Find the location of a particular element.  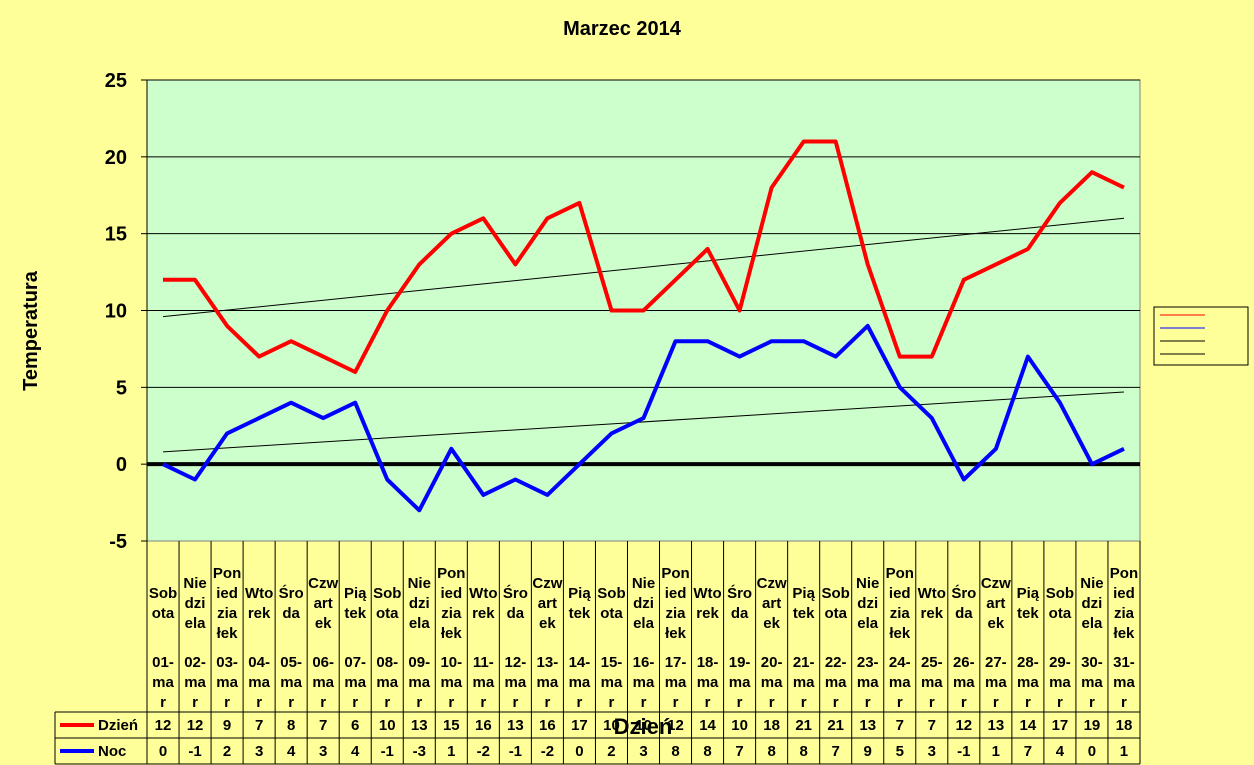

category-date: 25-ma r is located at coordinates (932, 682).